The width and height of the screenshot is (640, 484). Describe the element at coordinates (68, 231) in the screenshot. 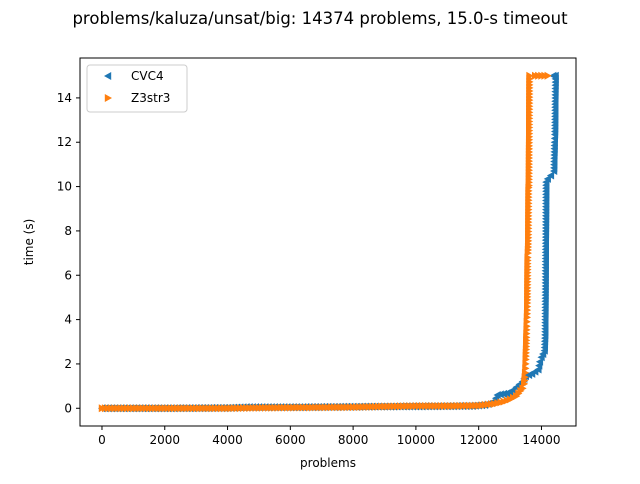

I see `y-tick-label: 8` at that location.